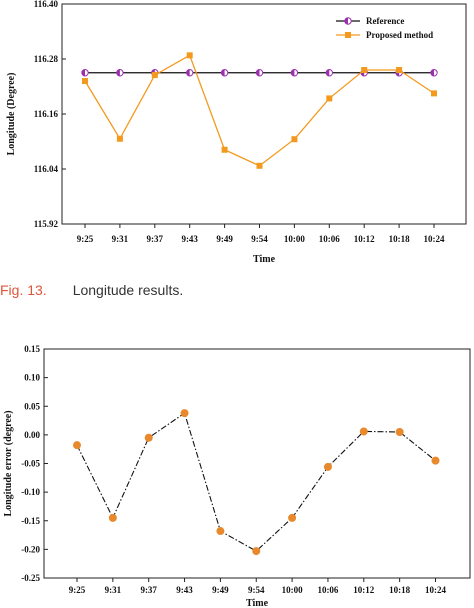 The image size is (474, 608). Describe the element at coordinates (8, 463) in the screenshot. I see `error-y-axis-label: Longitude error (degree)` at that location.